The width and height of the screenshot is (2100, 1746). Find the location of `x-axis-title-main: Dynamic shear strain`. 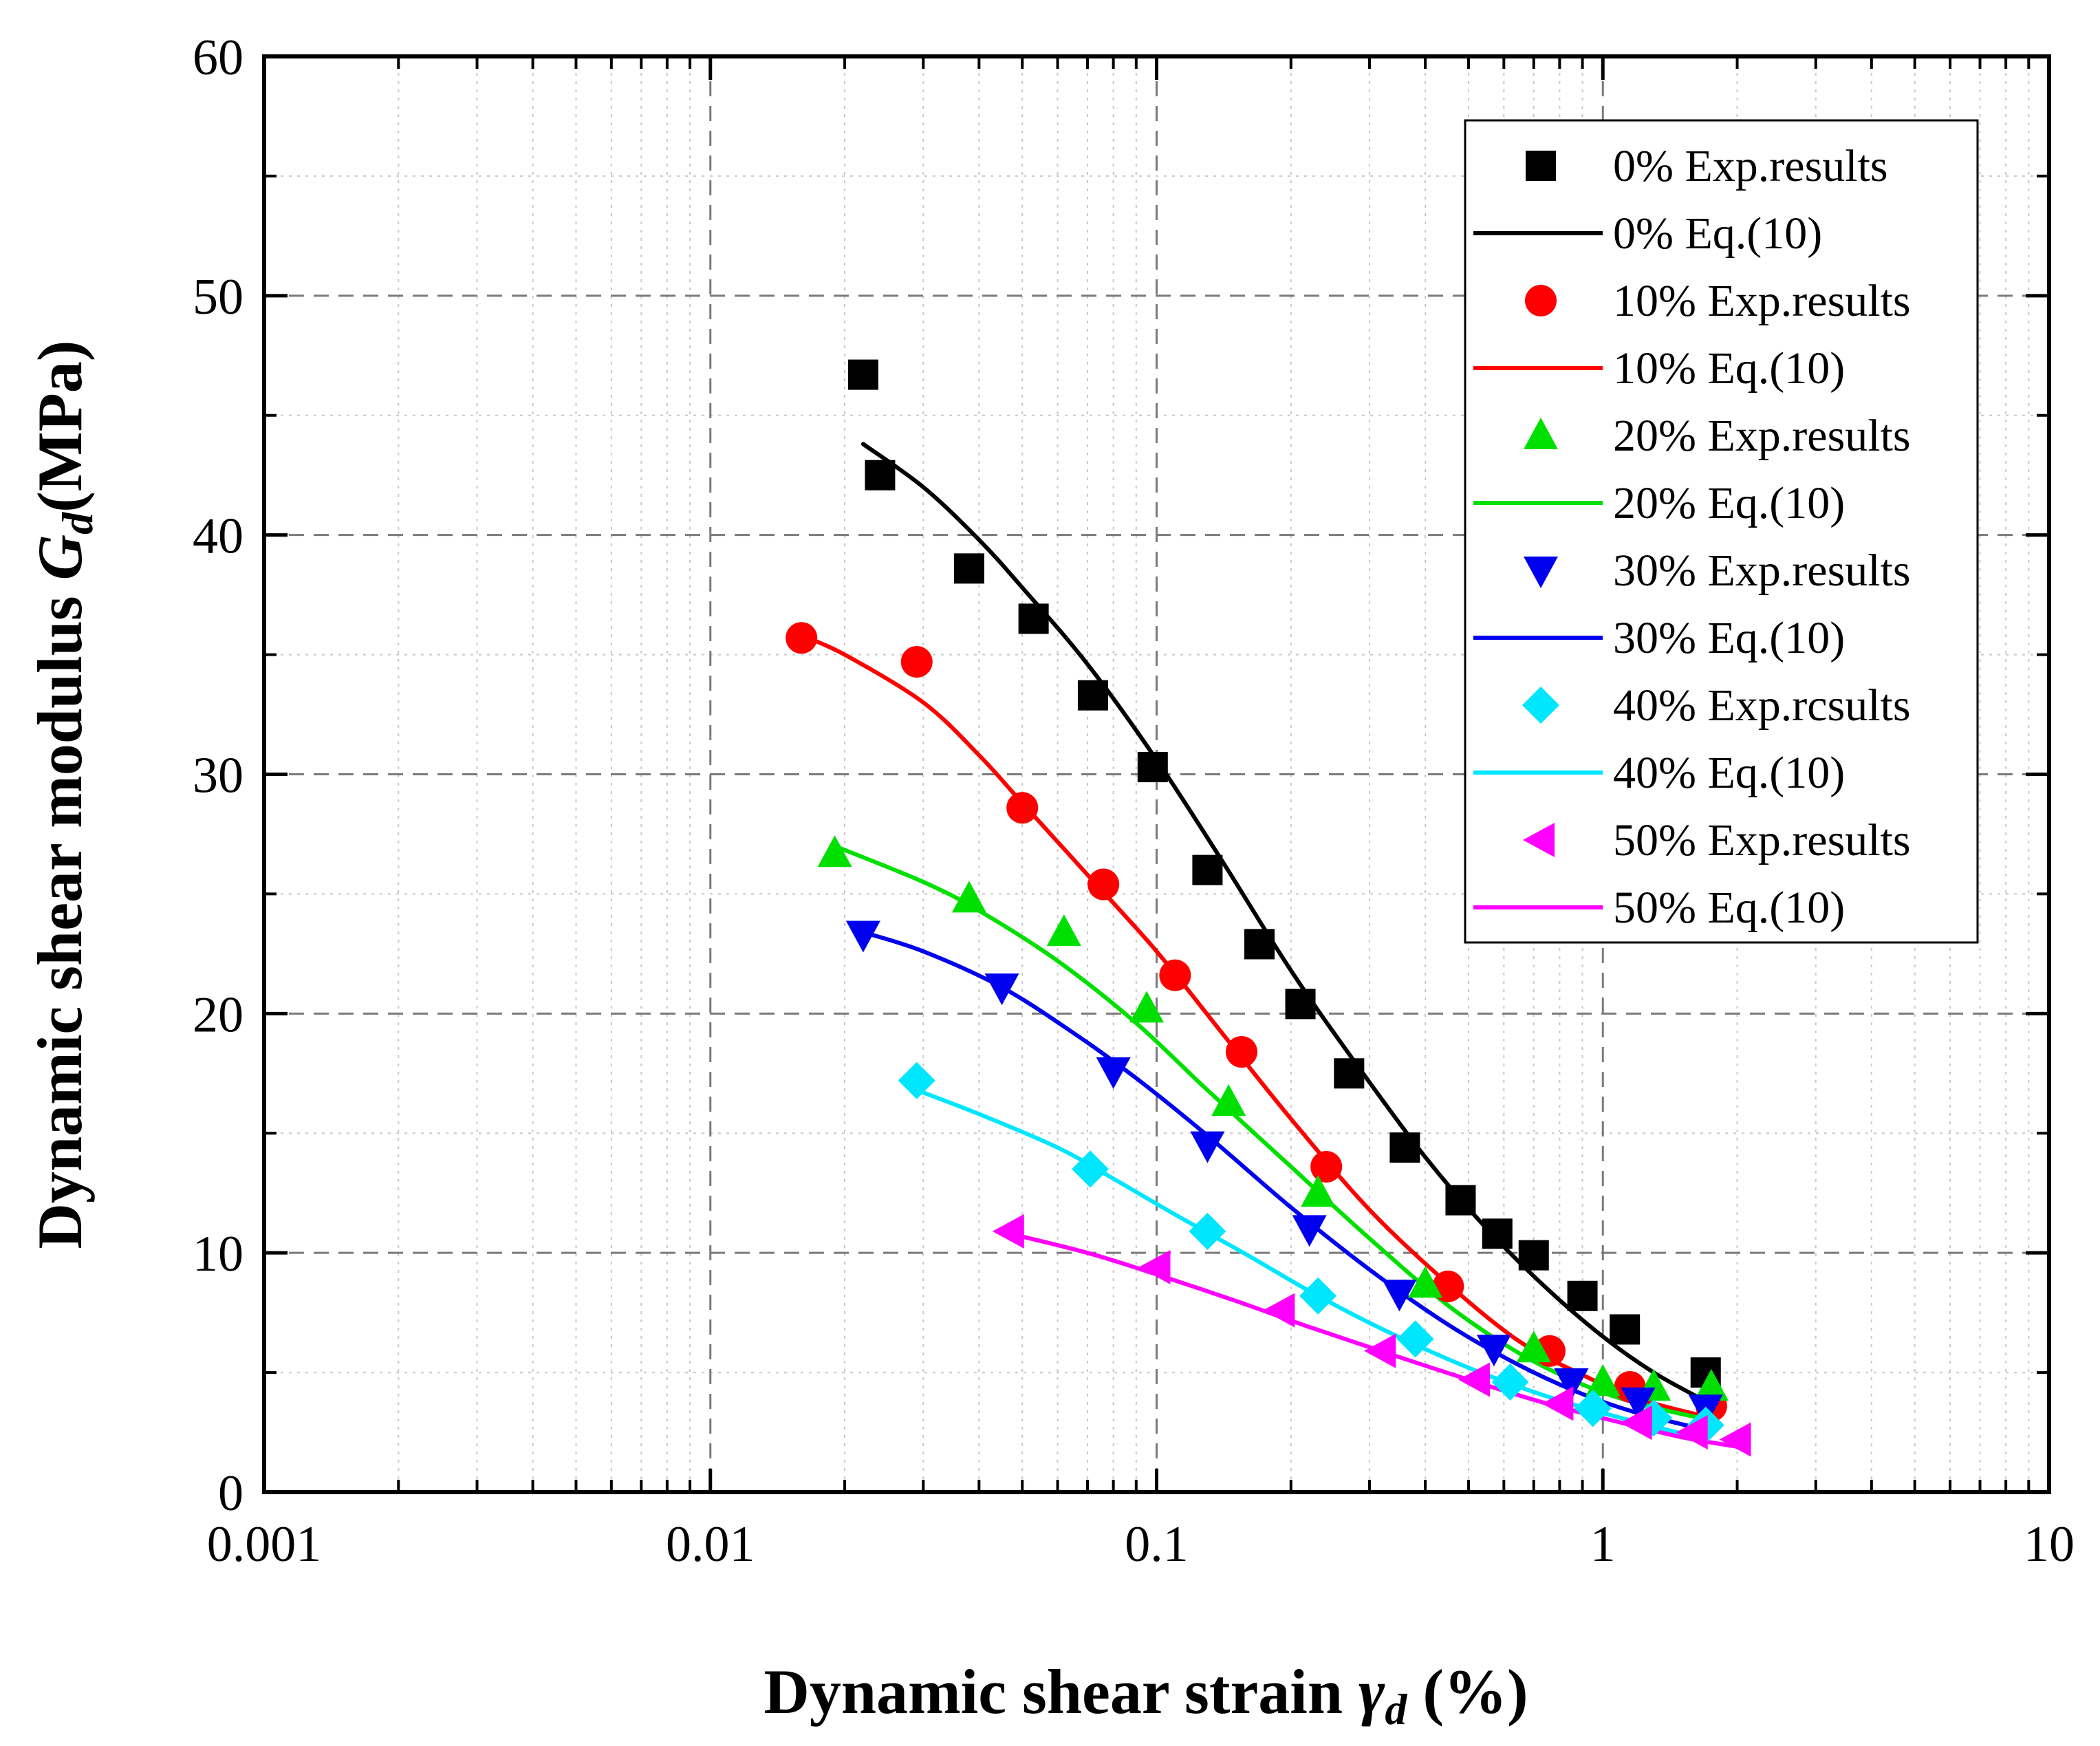

x-axis-title-main: Dynamic shear strain is located at coordinates (1061, 1692).